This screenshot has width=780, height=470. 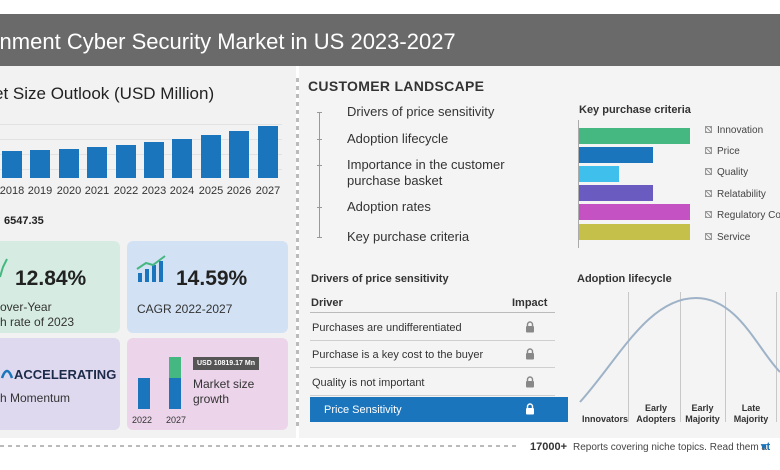 What do you see at coordinates (37, 322) in the screenshot?
I see `yoy-growth-label-2: h rate of 2023` at bounding box center [37, 322].